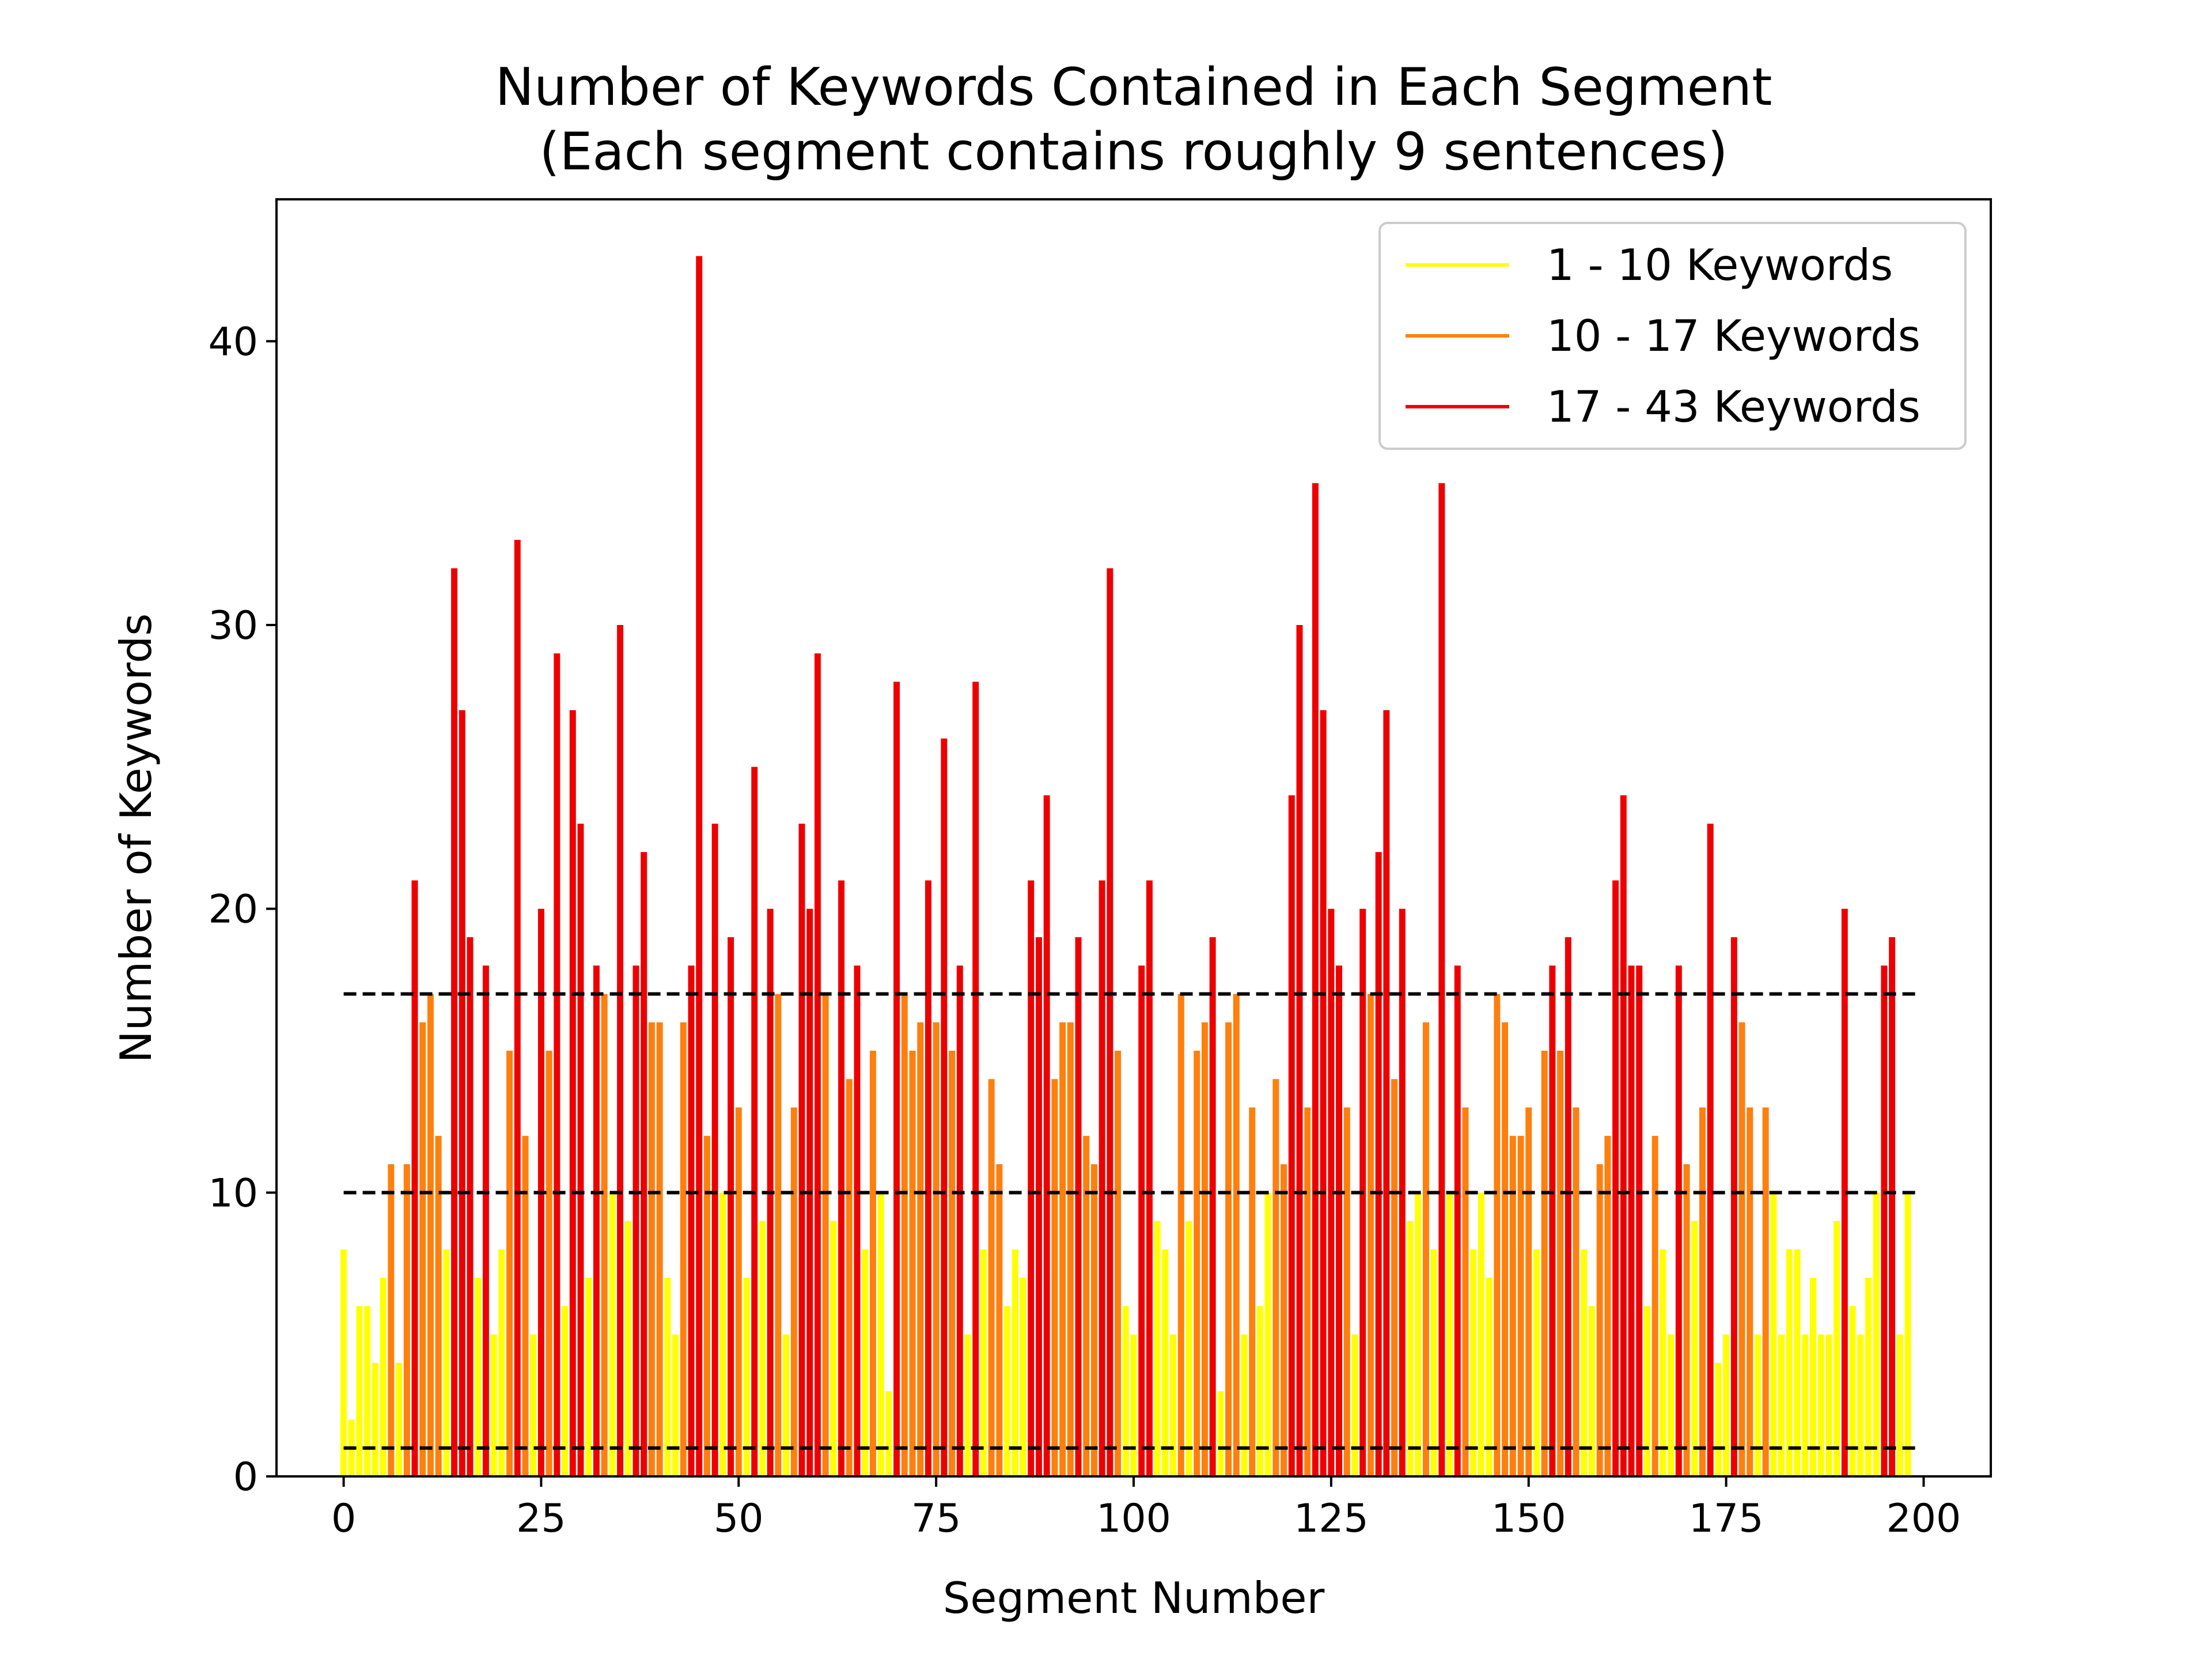  I want to click on legend-box, so click(1672, 336).